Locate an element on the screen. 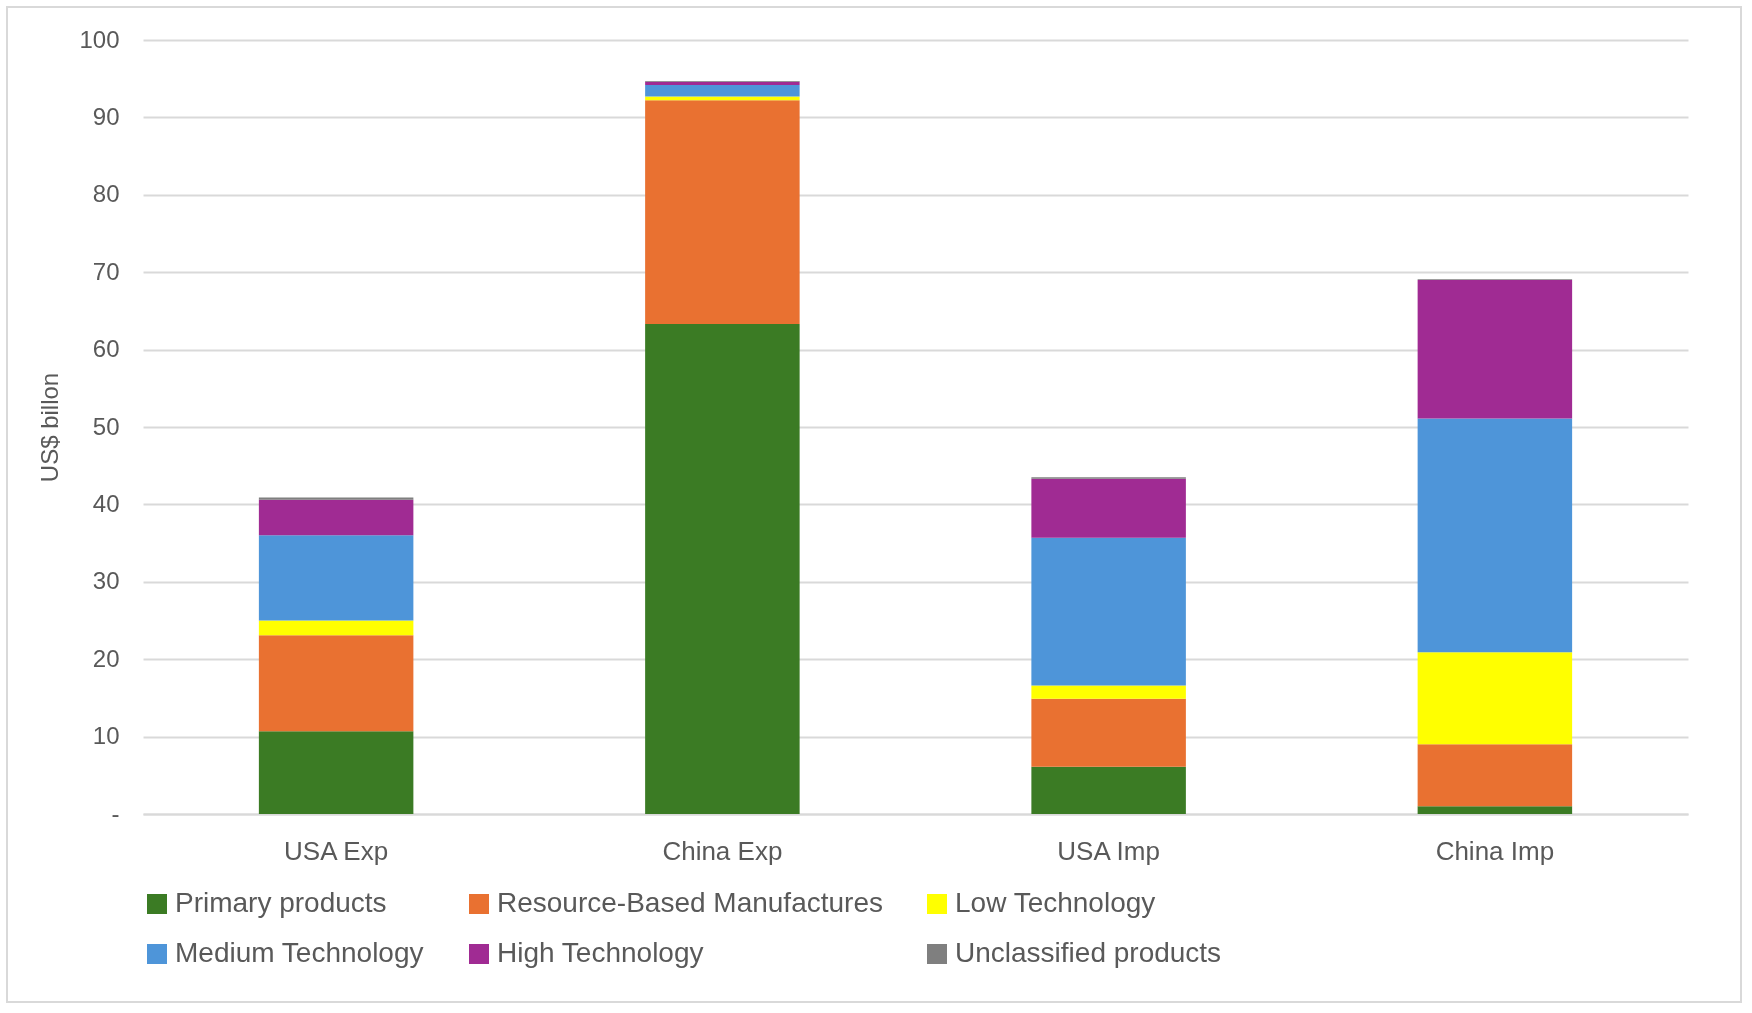  y-tick-label: 70 is located at coordinates (106, 271).